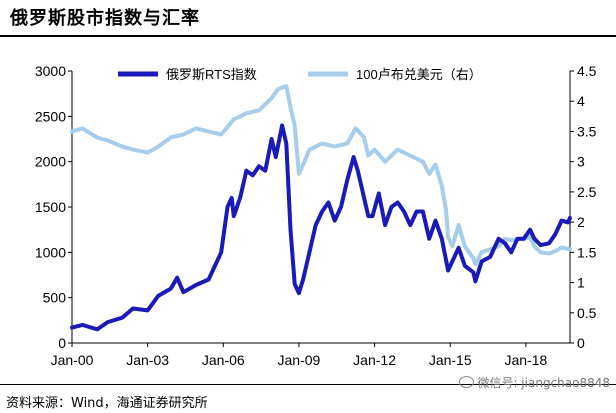 This screenshot has height=413, width=616. I want to click on footer-divider, so click(308, 384).